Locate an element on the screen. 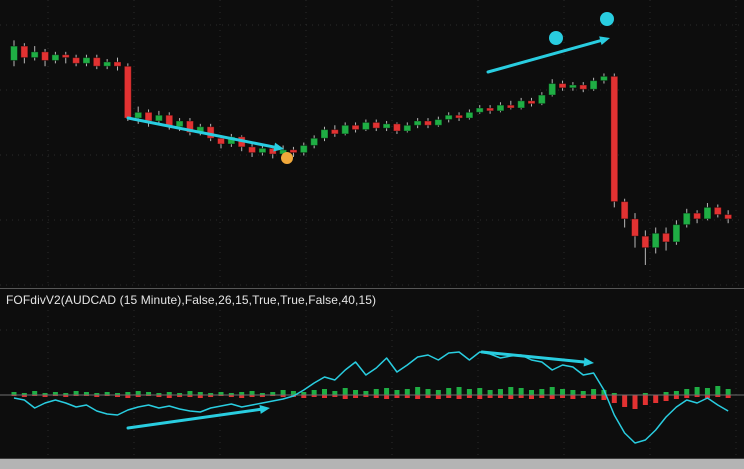 The width and height of the screenshot is (744, 469). trend-arrow-head is located at coordinates (278, 147).